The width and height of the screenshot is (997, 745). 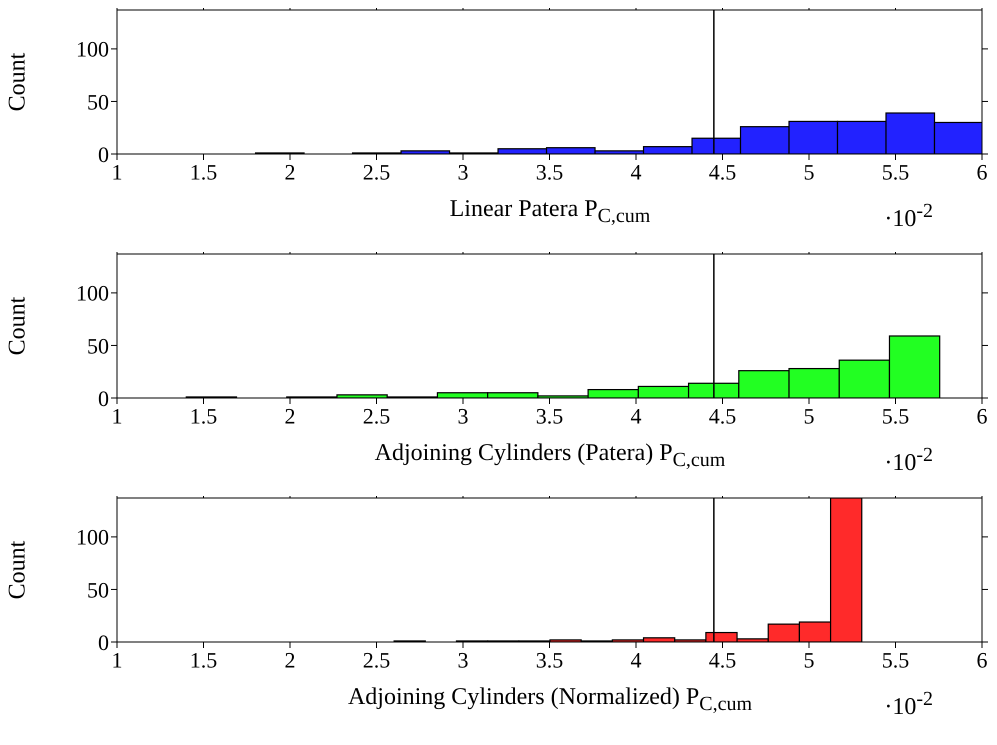 What do you see at coordinates (550, 211) in the screenshot?
I see `x-axis-title: Linear Patera P$_{C,cum}$` at bounding box center [550, 211].